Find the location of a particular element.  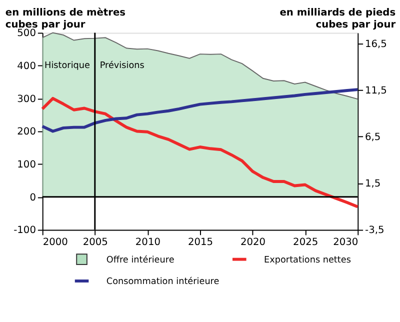

x-tick-label: 2020 is located at coordinates (253, 242).